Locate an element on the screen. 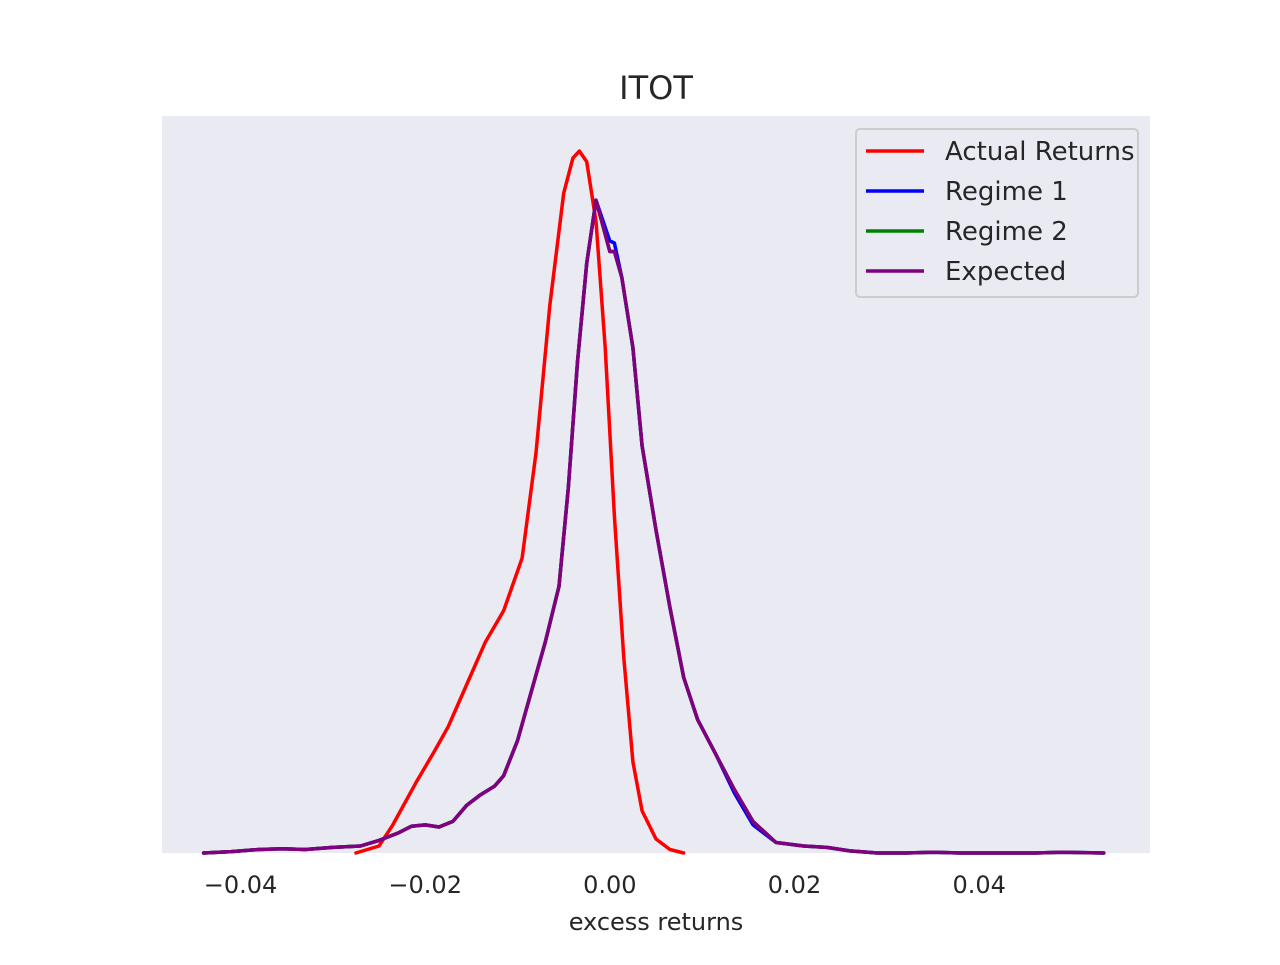  x-tick-label: 0.00 is located at coordinates (609, 885).